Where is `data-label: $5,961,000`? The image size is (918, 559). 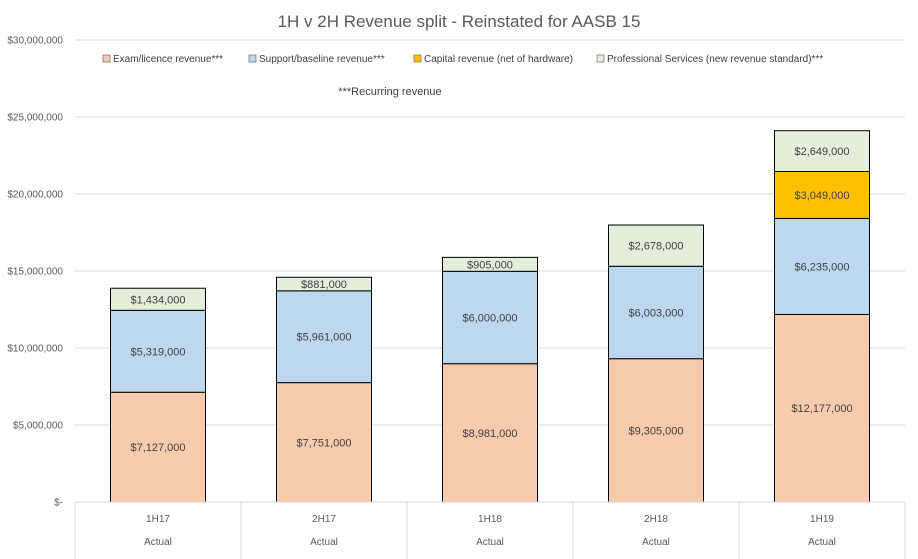 data-label: $5,961,000 is located at coordinates (323, 338).